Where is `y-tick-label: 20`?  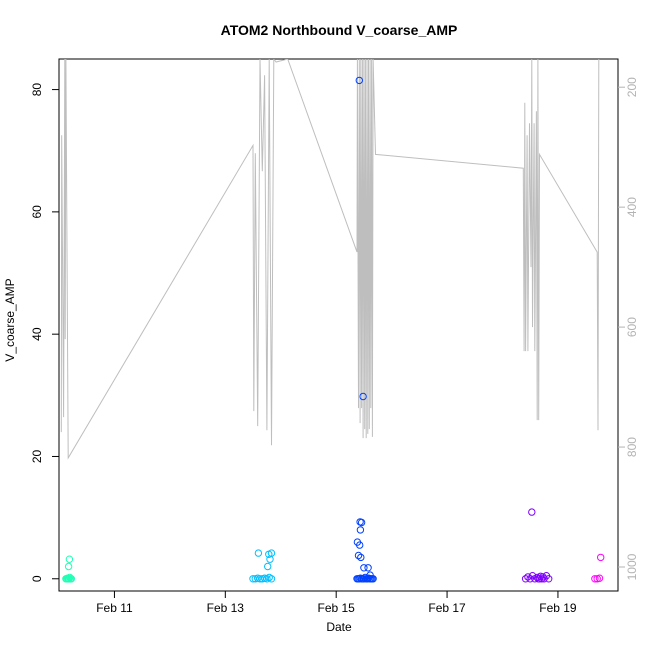 y-tick-label: 20 is located at coordinates (37, 456).